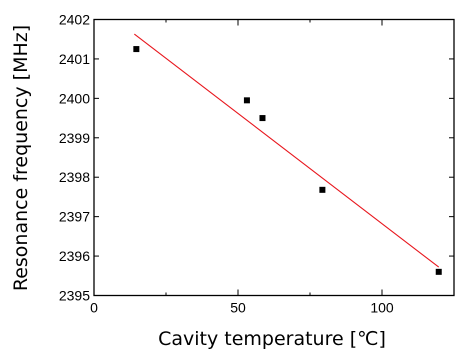 The height and width of the screenshot is (354, 470). Describe the element at coordinates (272, 339) in the screenshot. I see `x-axis-title: Cavity temperature [℃]` at that location.